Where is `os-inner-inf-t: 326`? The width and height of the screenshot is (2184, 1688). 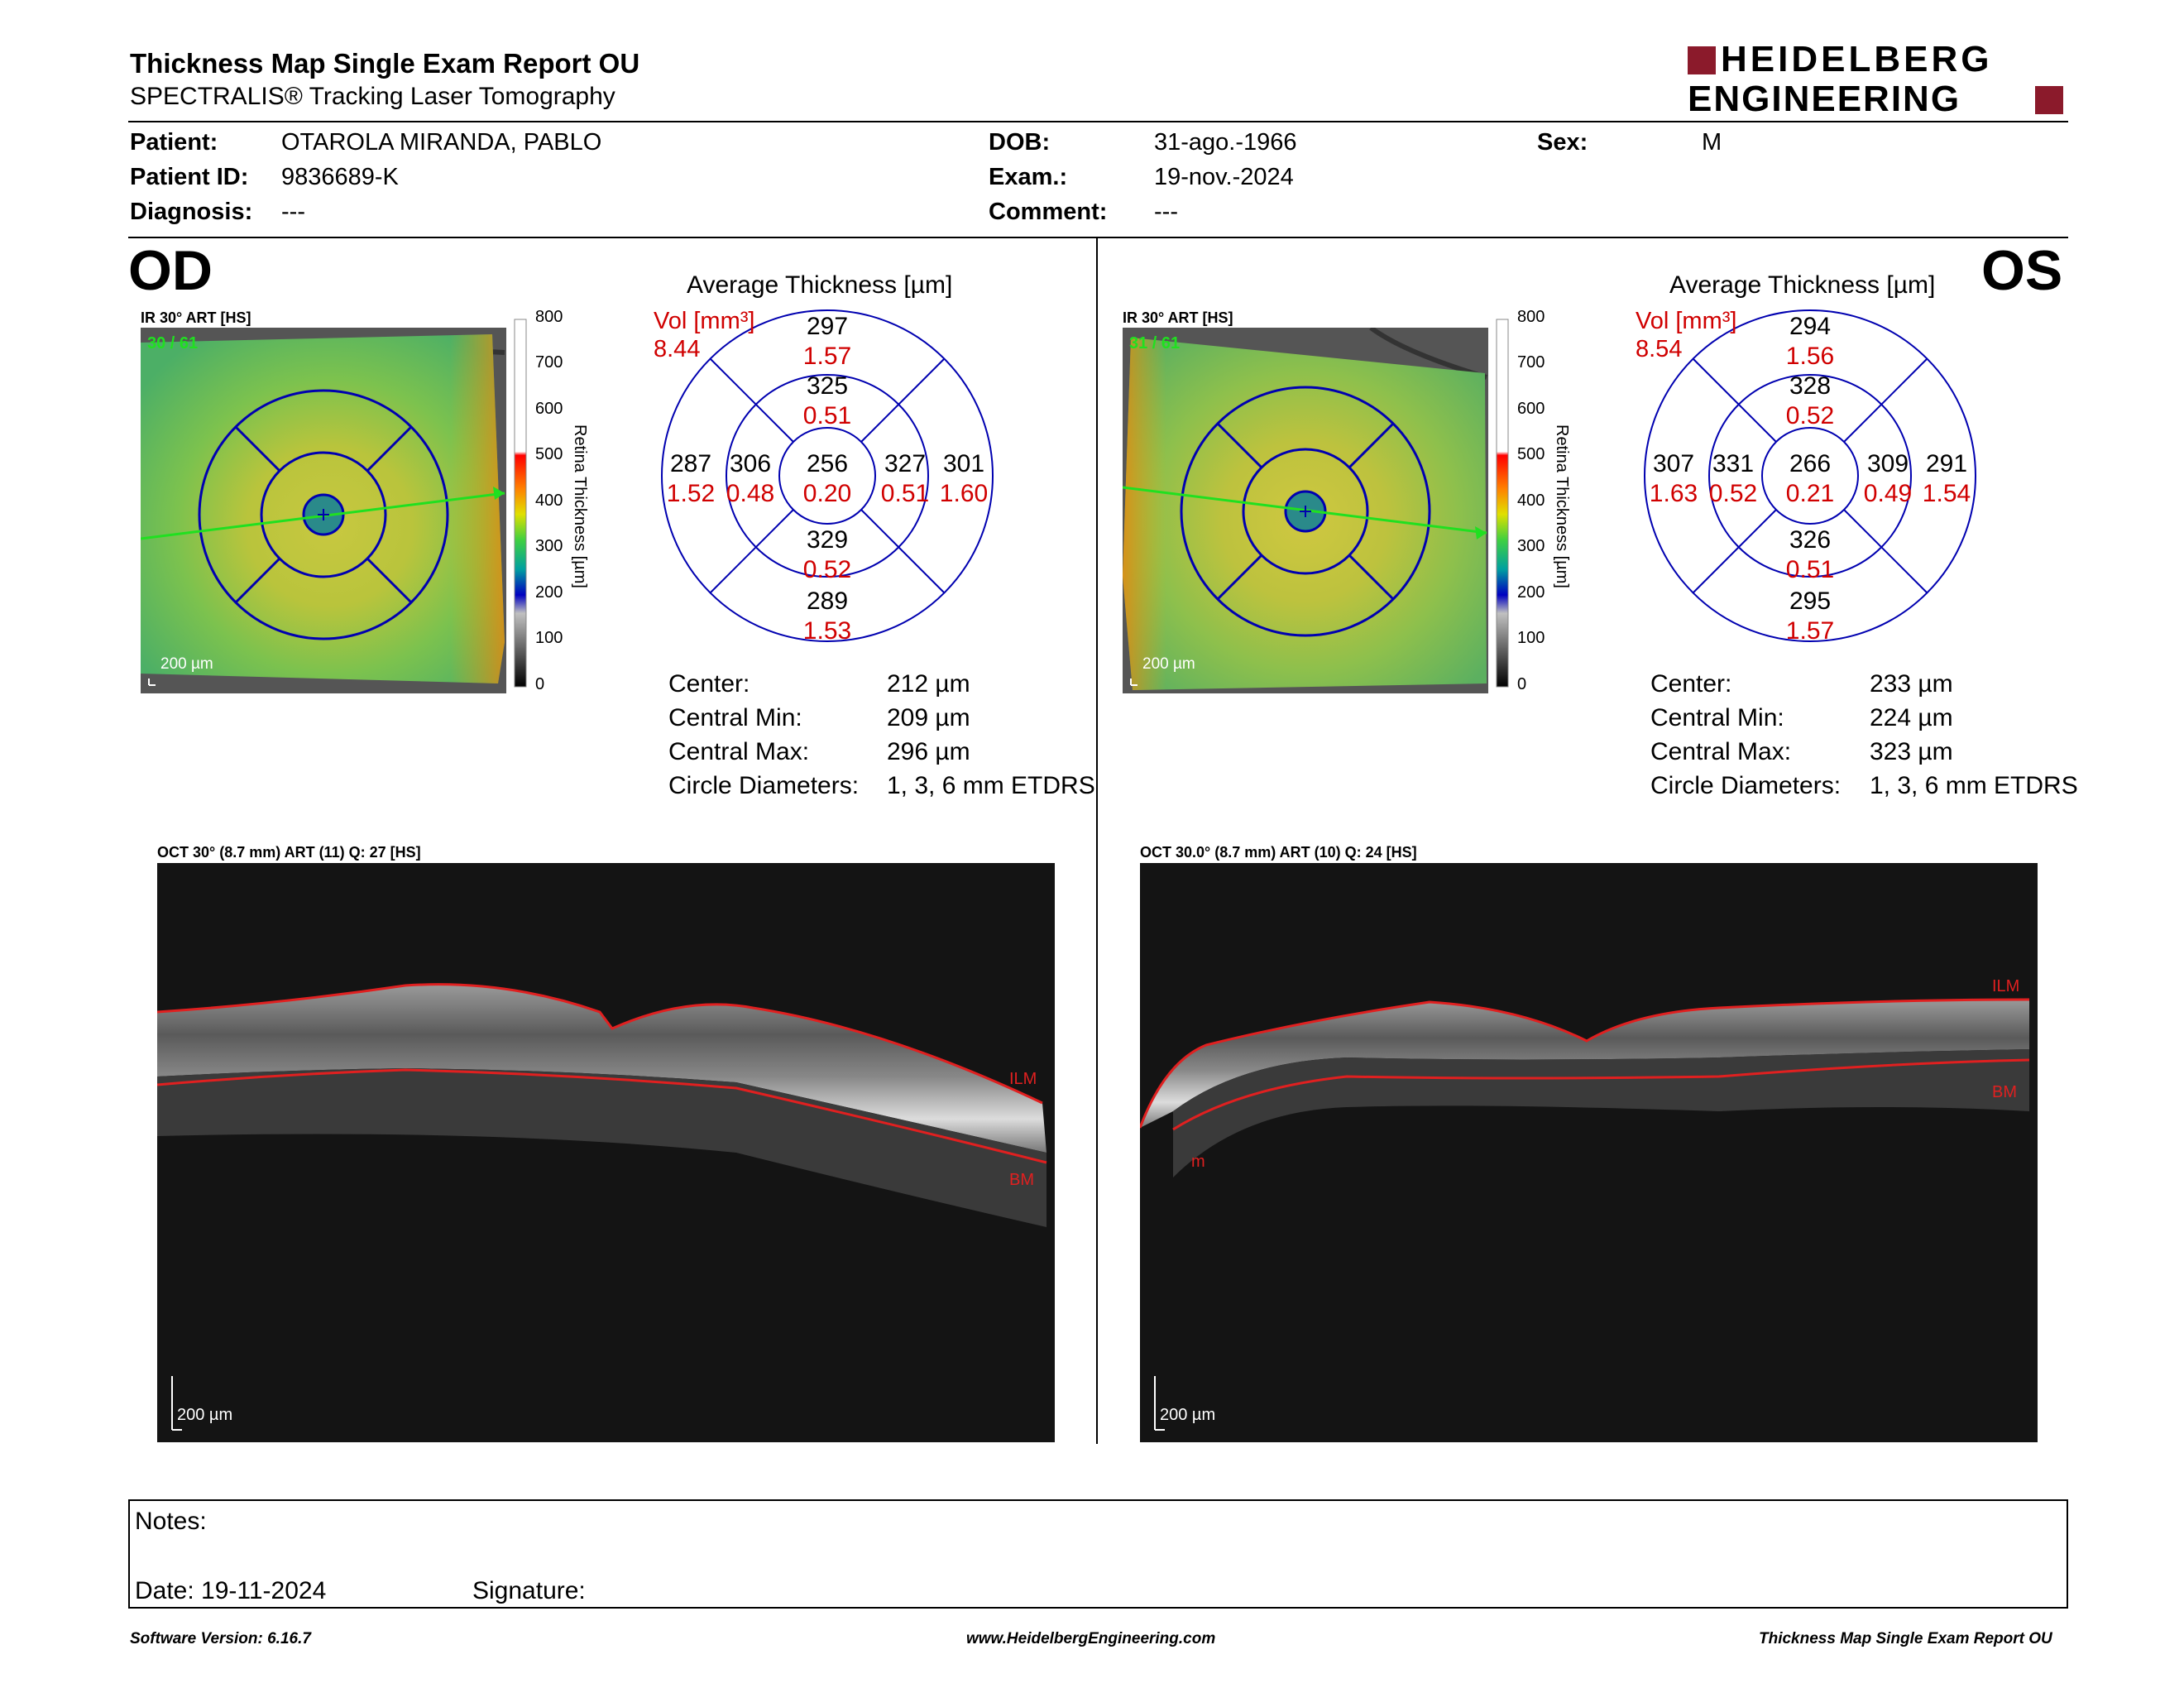 os-inner-inf-t: 326 is located at coordinates (1810, 540).